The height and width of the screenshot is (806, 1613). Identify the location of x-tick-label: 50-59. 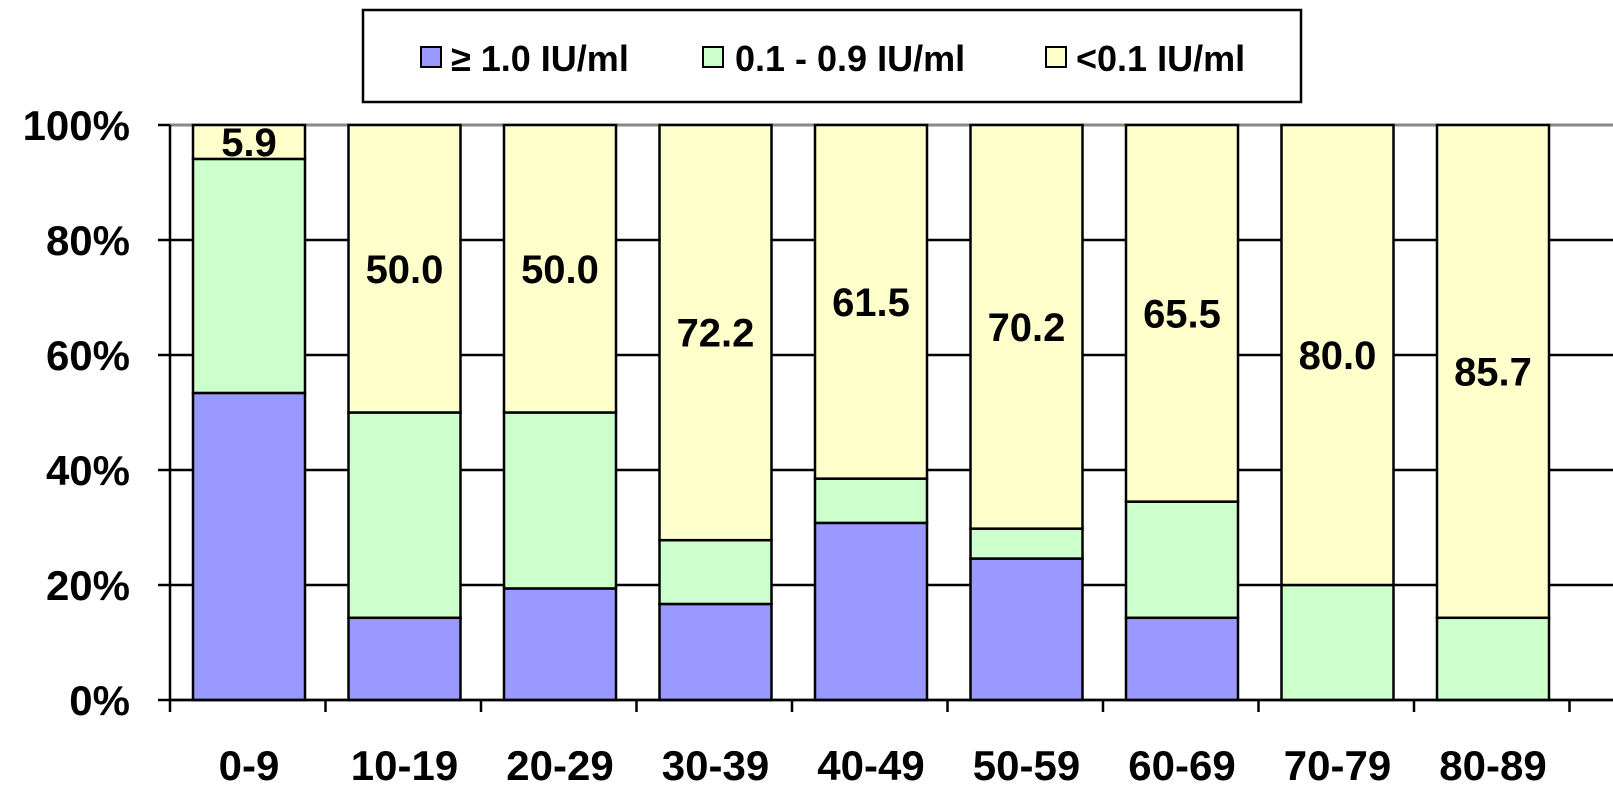
(1026, 765).